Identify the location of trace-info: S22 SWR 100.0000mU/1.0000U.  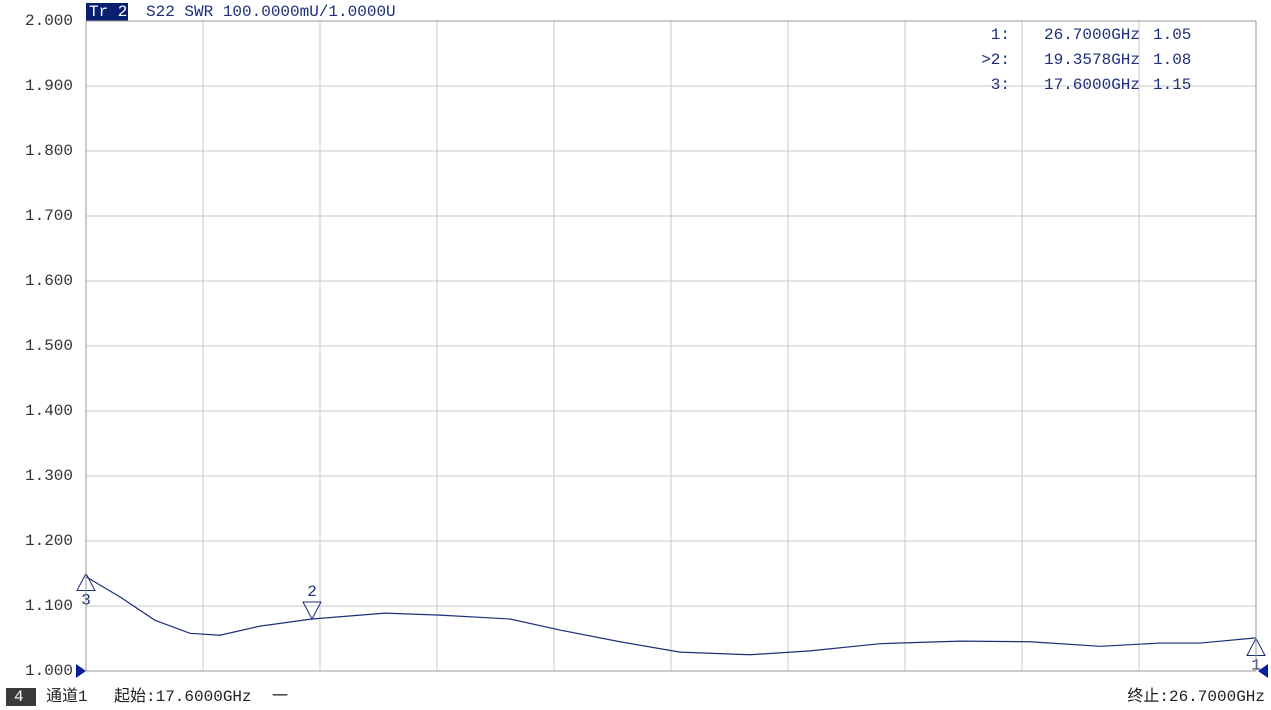
(271, 12).